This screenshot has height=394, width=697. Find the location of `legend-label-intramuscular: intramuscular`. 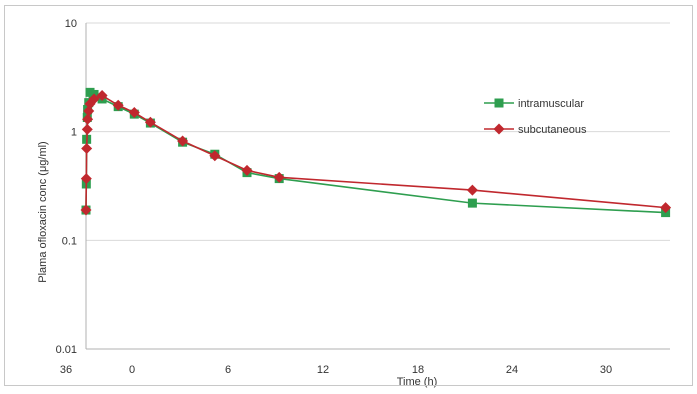

legend-label-intramuscular: intramuscular is located at coordinates (551, 104).